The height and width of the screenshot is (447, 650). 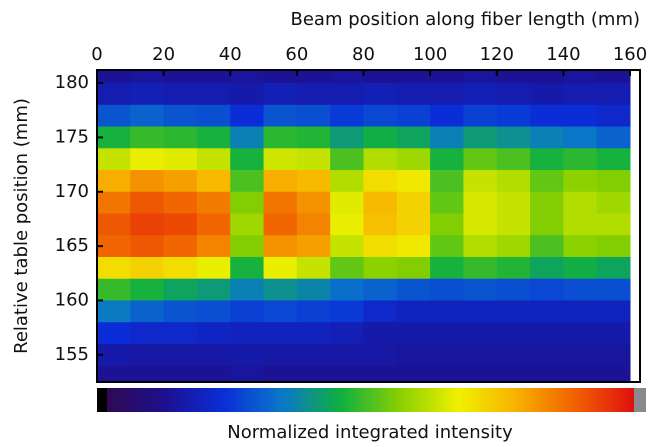 I want to click on x-tick-label: 0, so click(x=96, y=54).